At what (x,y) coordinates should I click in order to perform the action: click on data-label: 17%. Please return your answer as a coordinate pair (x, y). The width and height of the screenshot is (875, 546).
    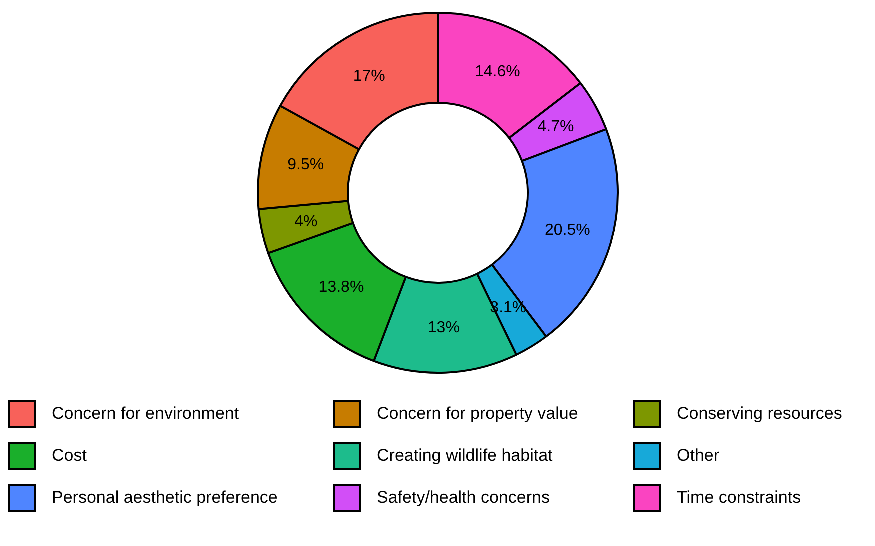
    Looking at the image, I should click on (369, 77).